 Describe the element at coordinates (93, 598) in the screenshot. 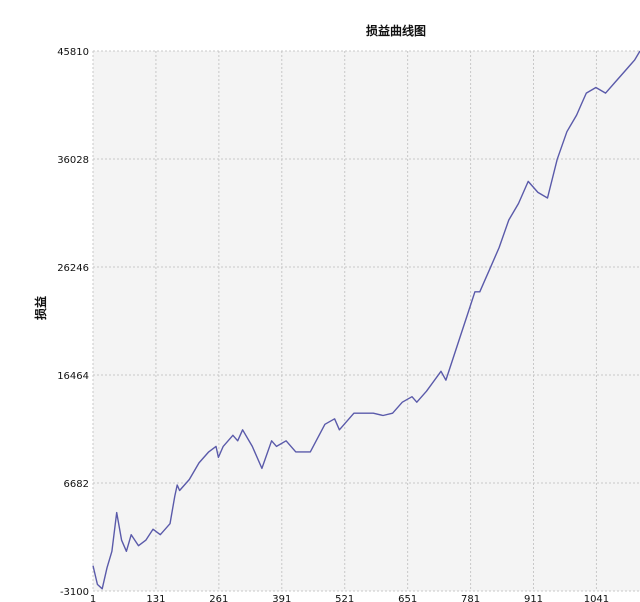

I see `x-tick-label: 1` at that location.